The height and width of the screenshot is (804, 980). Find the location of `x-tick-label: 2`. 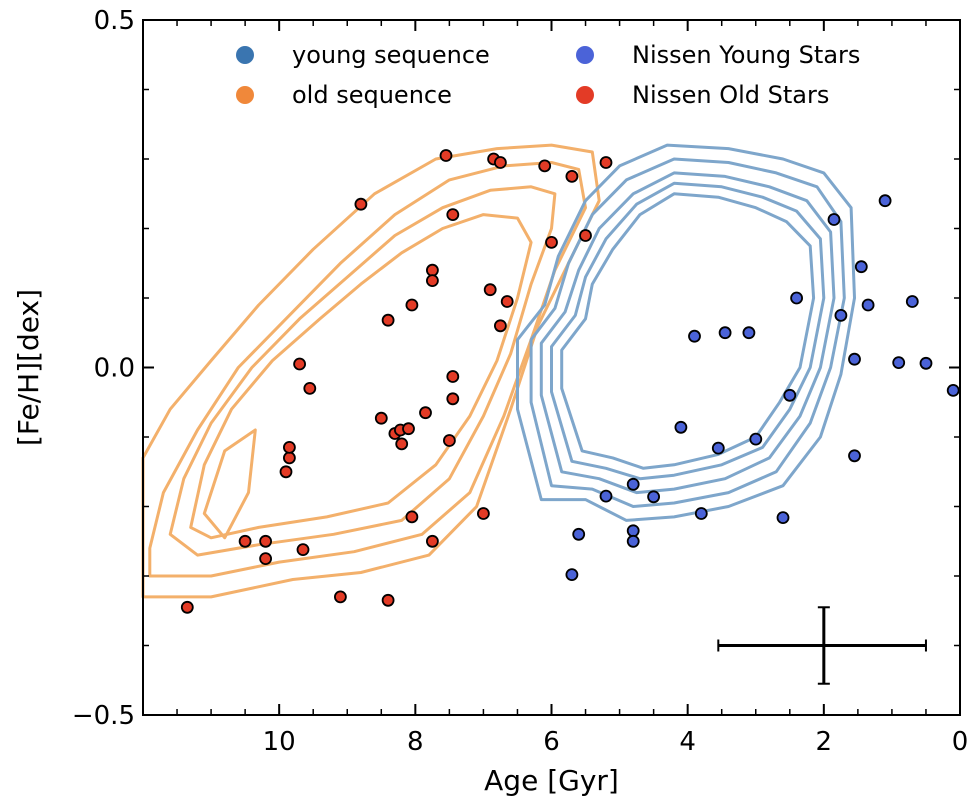

x-tick-label: 2 is located at coordinates (824, 742).